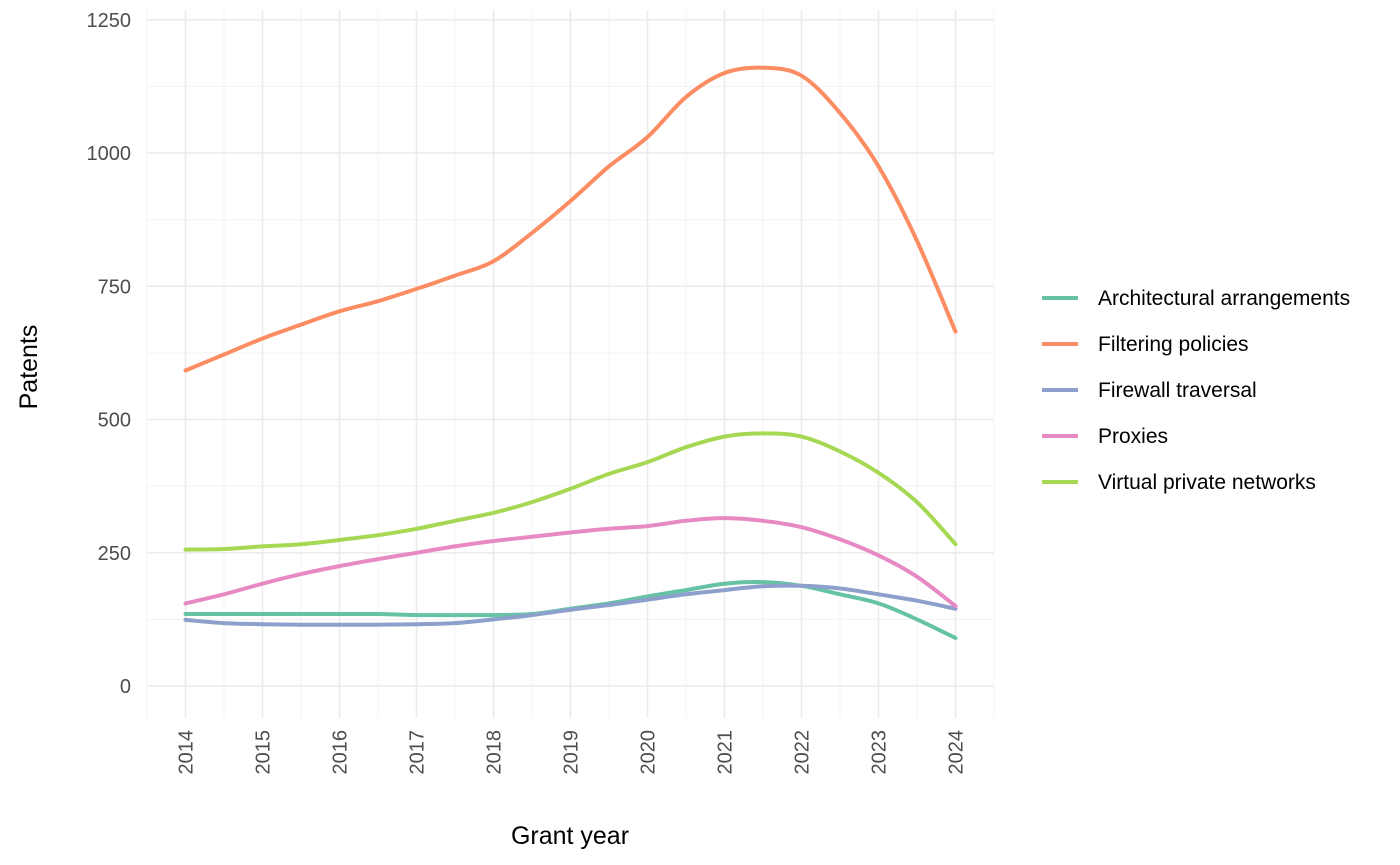 This screenshot has height=865, width=1400. I want to click on legend-label-firewall-traversal: Firewall traversal, so click(1177, 390).